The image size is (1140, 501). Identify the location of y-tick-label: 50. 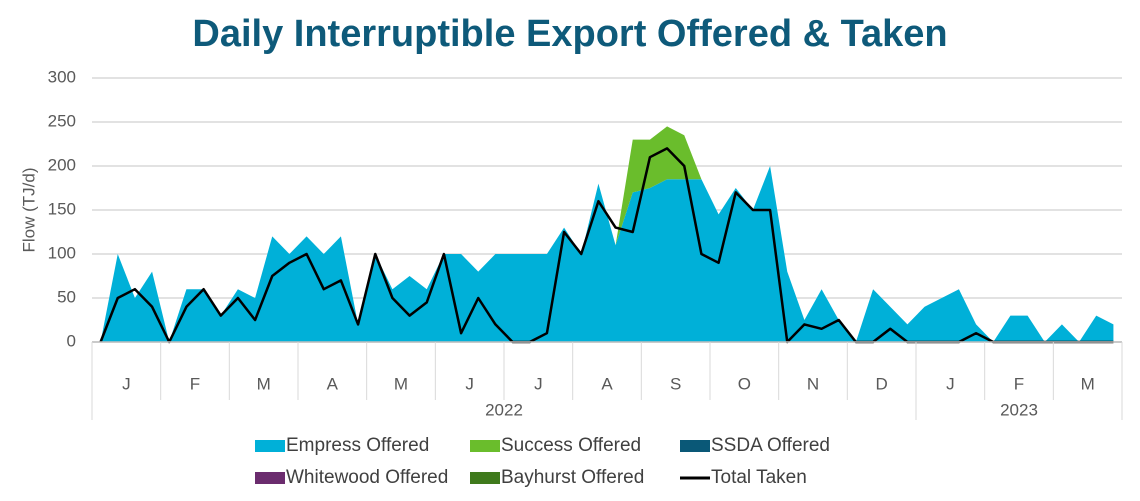
(66, 296).